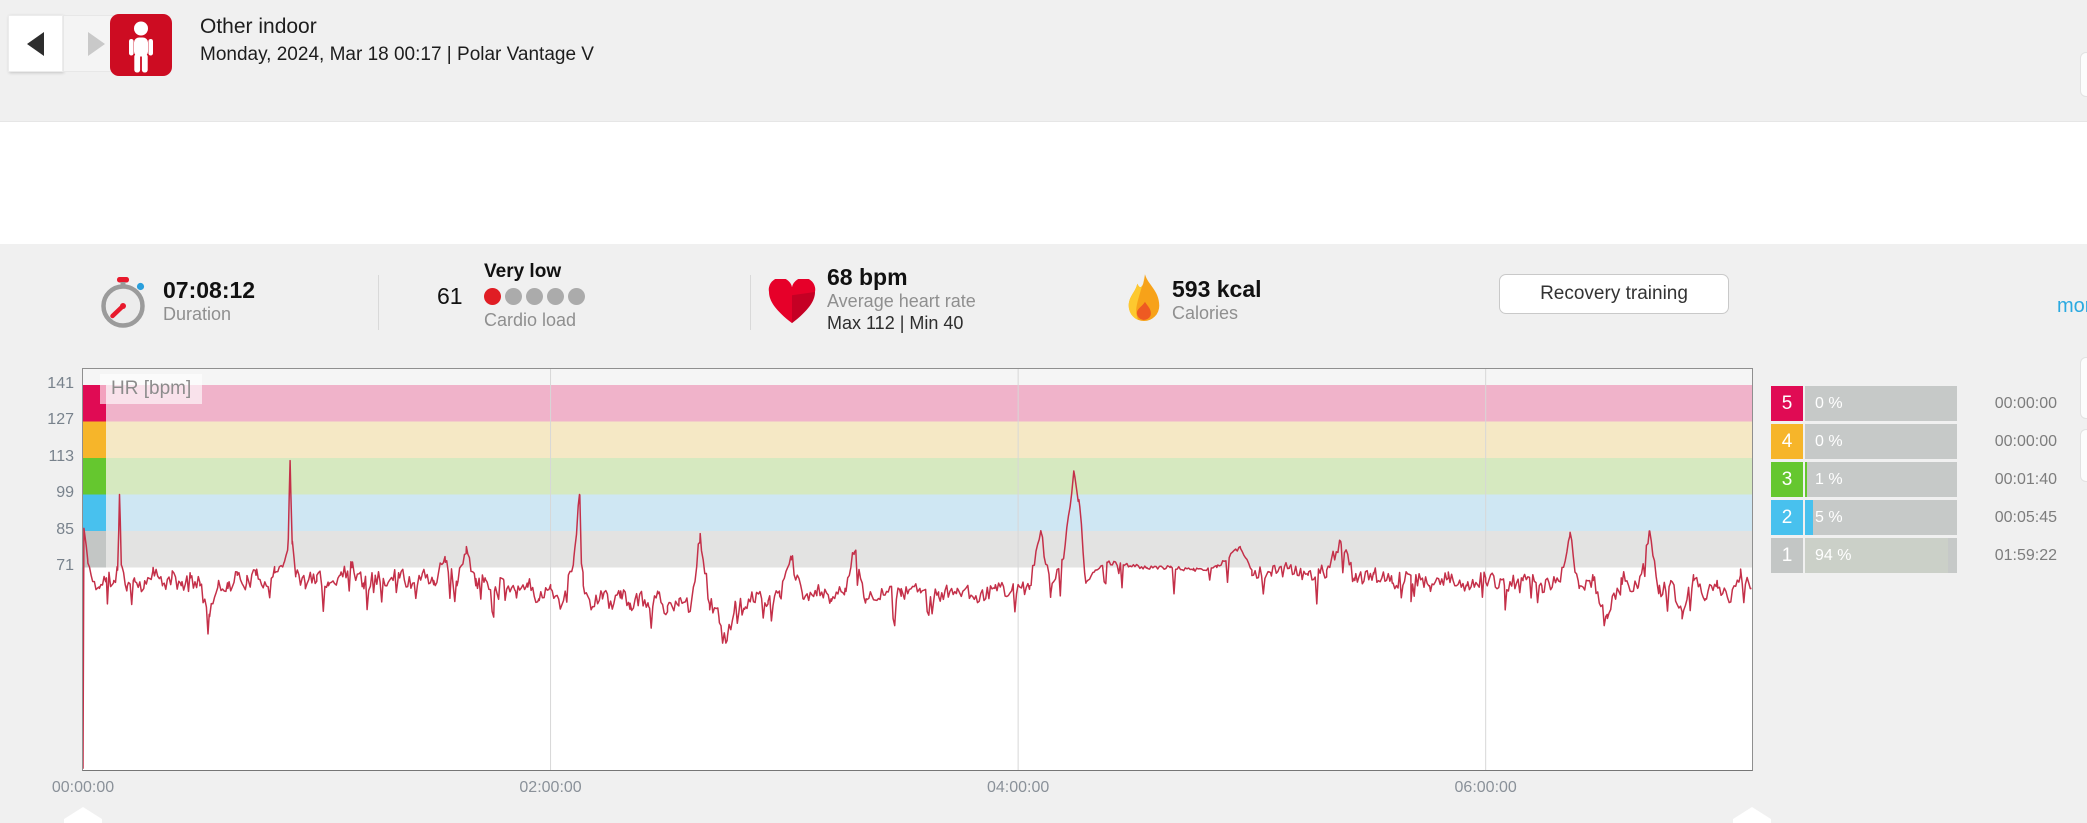 Image resolution: width=2087 pixels, height=823 pixels. I want to click on x-tick-label: 00:00:00, so click(83, 787).